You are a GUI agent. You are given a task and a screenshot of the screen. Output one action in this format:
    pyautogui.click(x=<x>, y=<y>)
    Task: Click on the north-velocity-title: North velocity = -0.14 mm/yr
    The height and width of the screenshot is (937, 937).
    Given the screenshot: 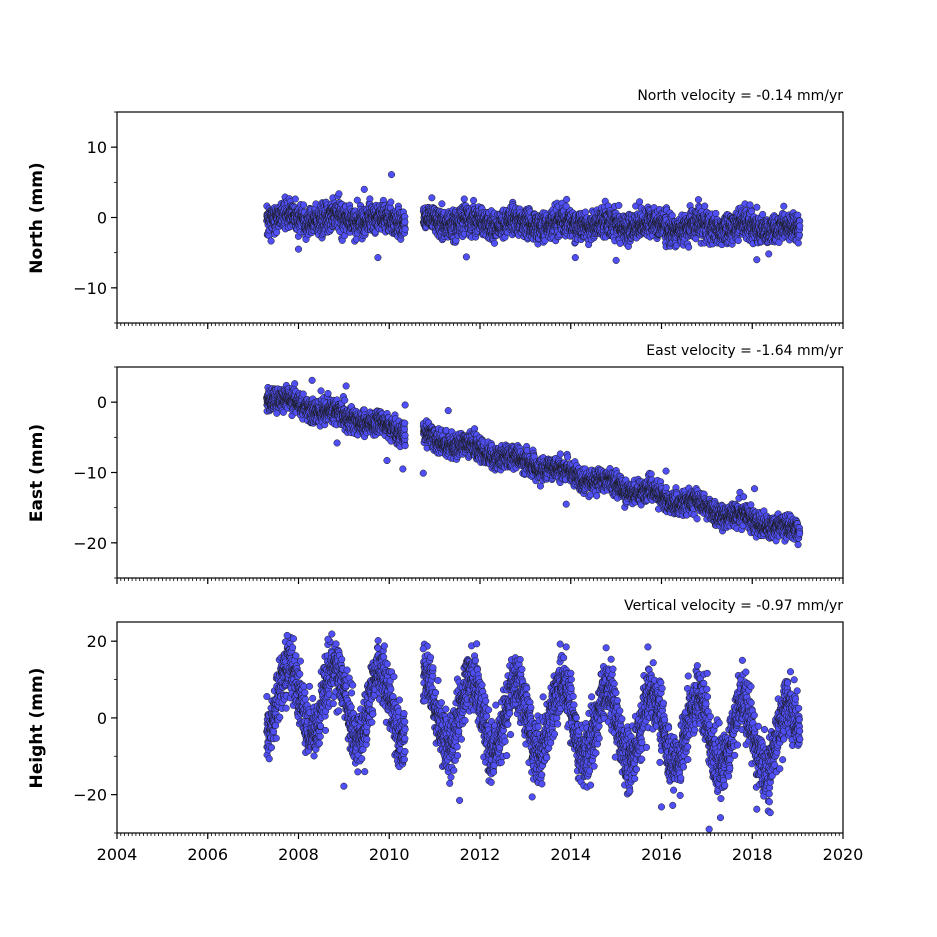 What is the action you would take?
    pyautogui.click(x=740, y=96)
    